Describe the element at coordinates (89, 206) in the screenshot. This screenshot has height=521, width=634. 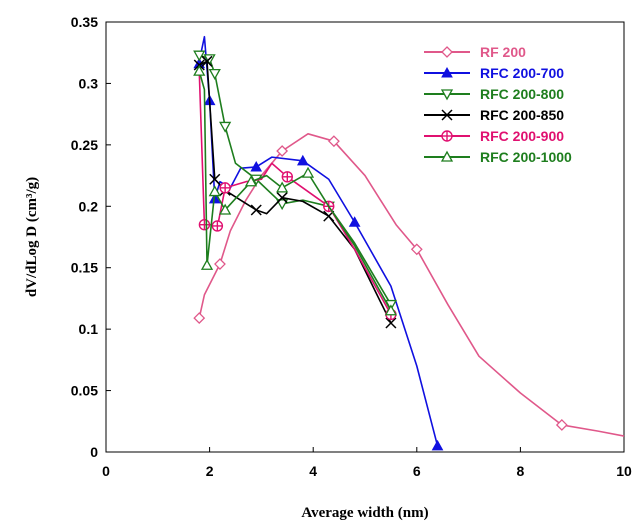
I see `y-tick-label: 0.2` at that location.